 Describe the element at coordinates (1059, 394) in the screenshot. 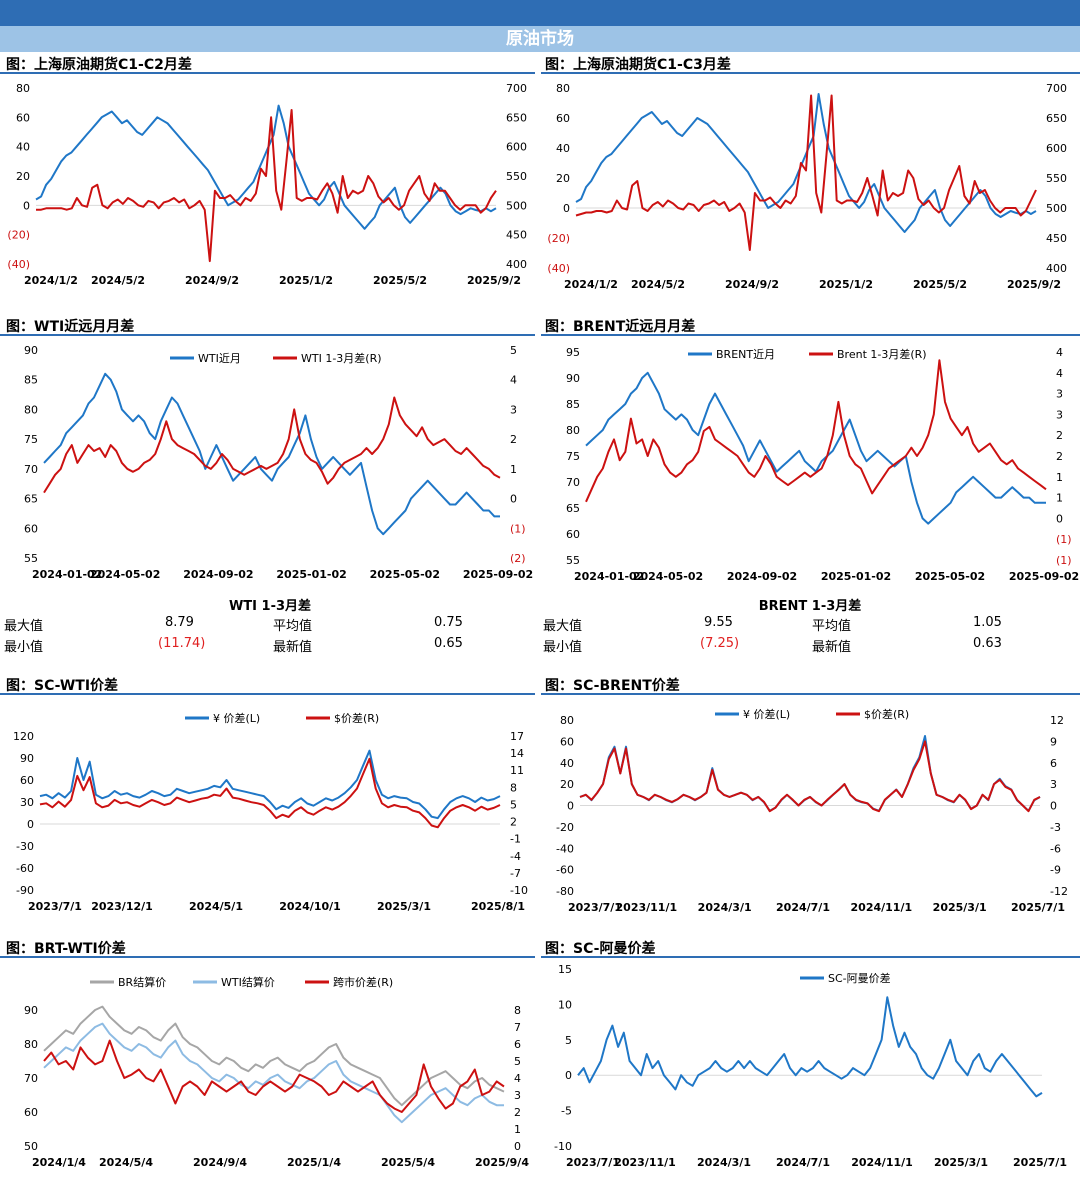

I see `y-tick-right: 3` at that location.